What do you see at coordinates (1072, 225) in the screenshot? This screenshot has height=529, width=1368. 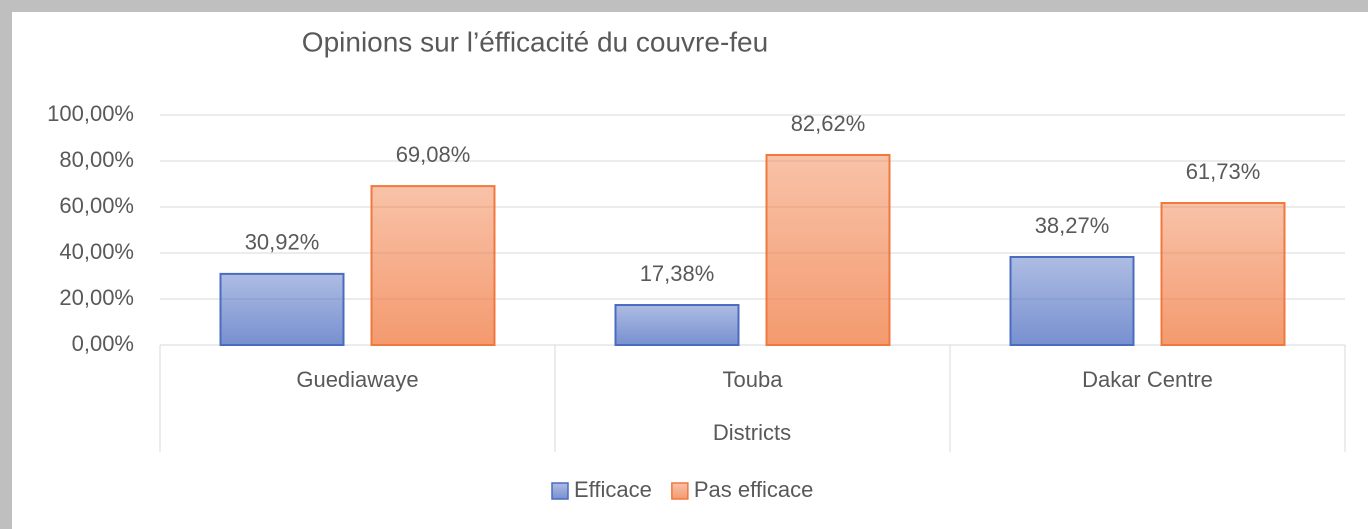 I see `data-label: 38,27%` at bounding box center [1072, 225].